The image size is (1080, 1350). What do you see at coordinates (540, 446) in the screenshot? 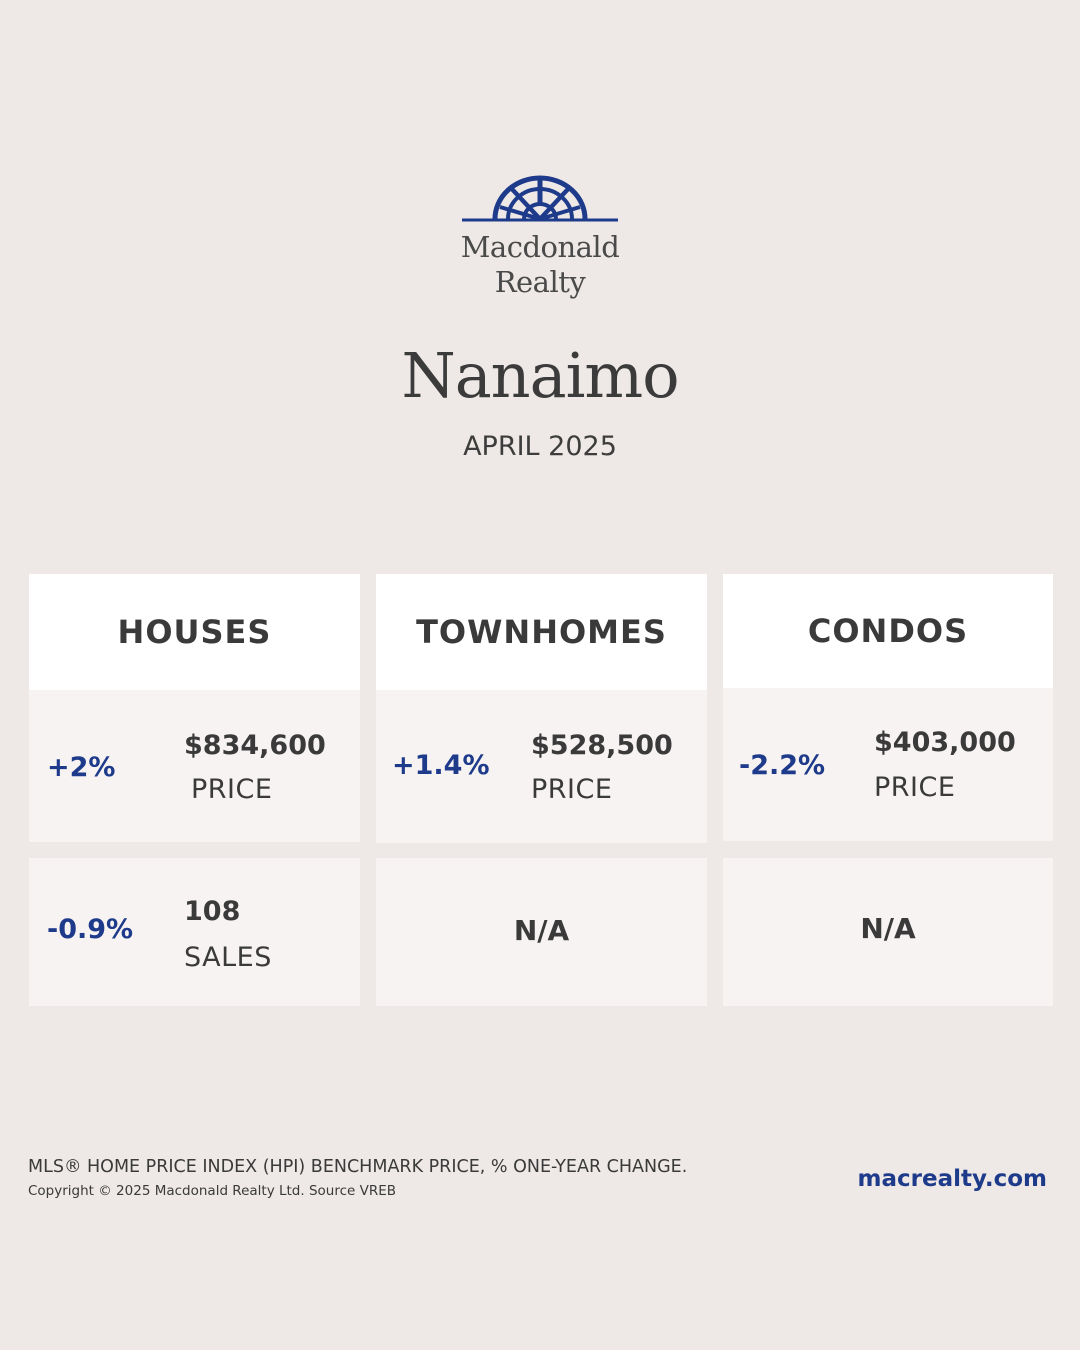
I see `period-label: APRIL 2025` at bounding box center [540, 446].